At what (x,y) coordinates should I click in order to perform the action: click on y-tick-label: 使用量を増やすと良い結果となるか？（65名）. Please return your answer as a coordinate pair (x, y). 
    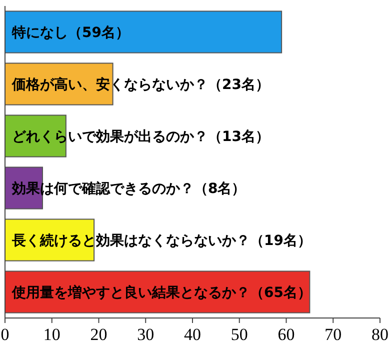
    Looking at the image, I should click on (161, 292).